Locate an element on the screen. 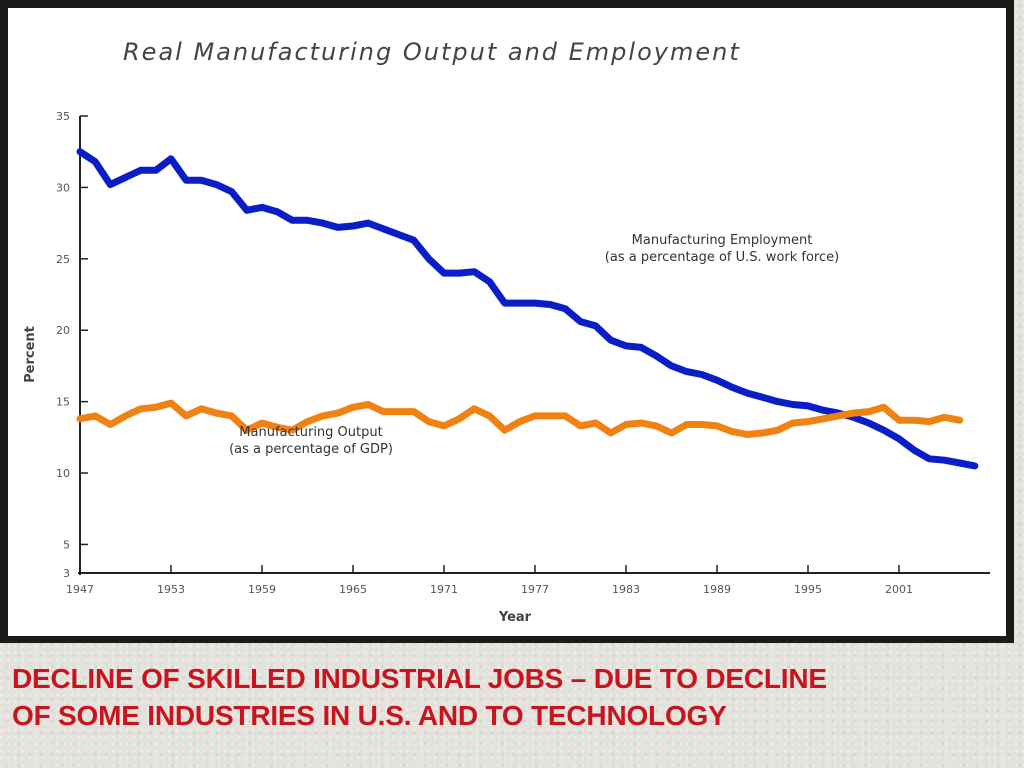  y-tick-label: 15 is located at coordinates (63, 402).